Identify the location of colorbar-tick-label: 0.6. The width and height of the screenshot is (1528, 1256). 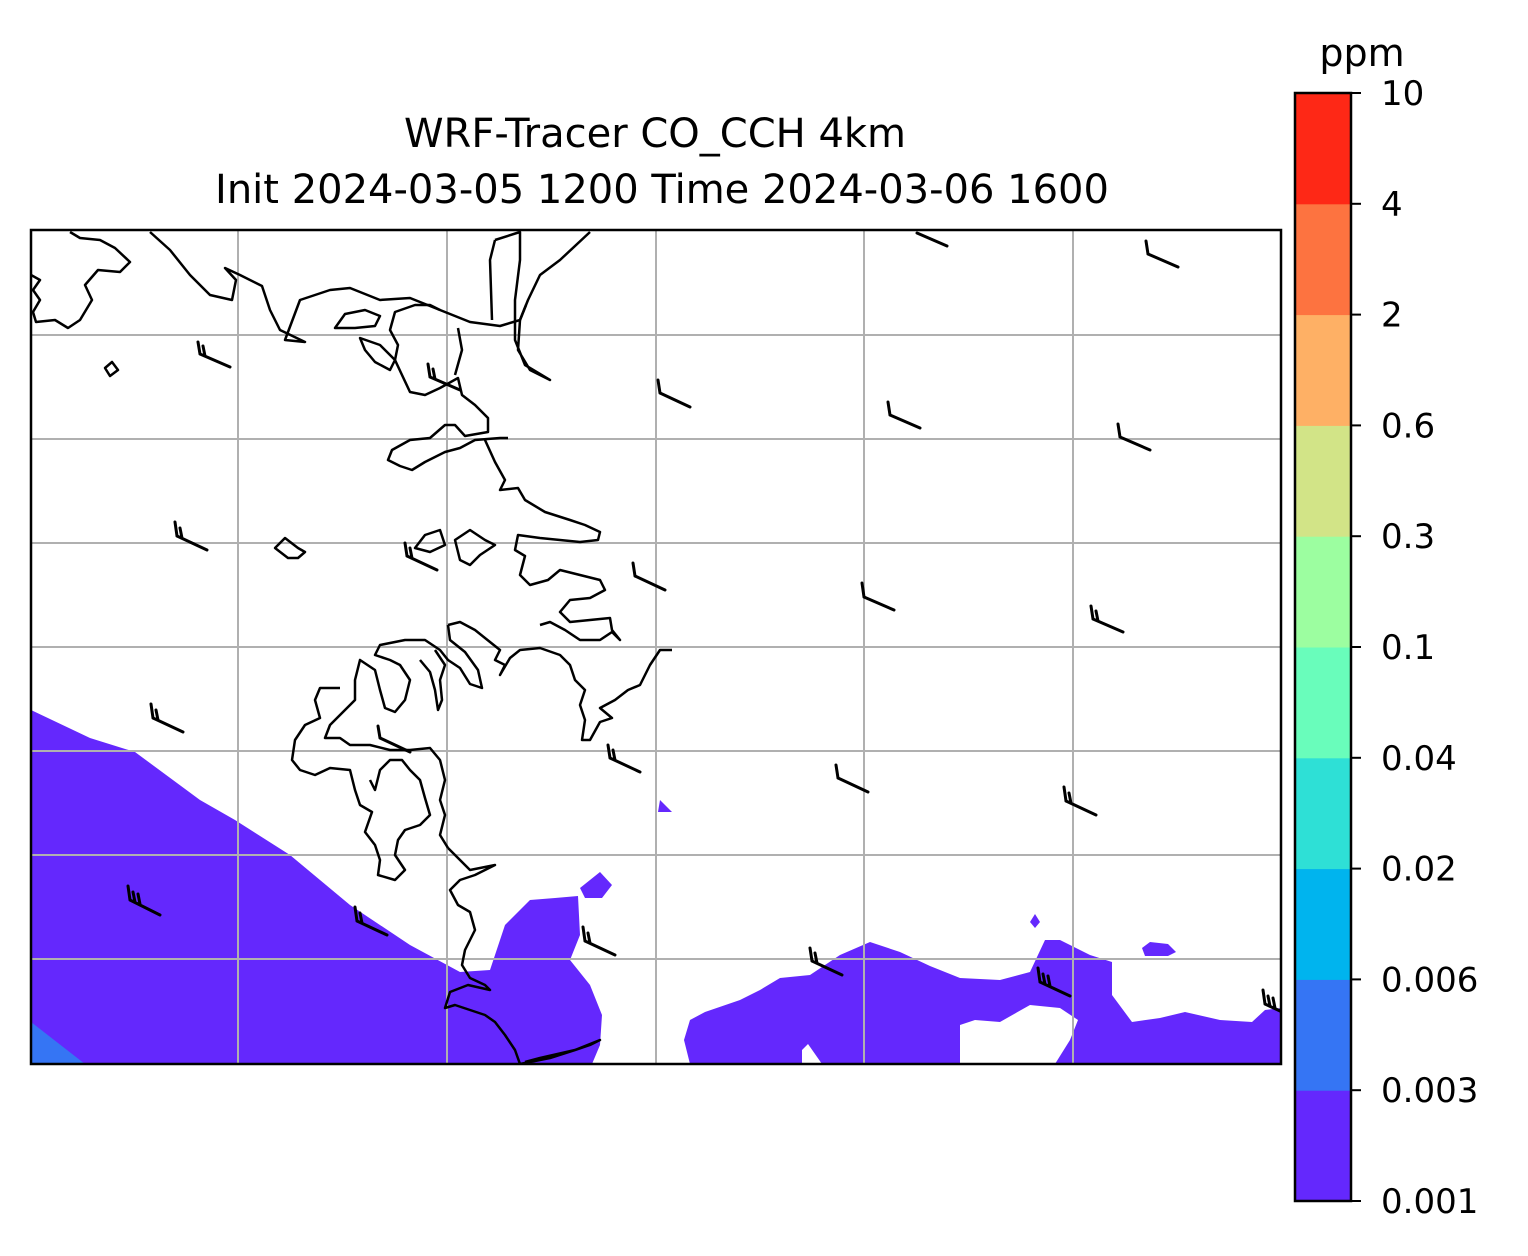
(1408, 426).